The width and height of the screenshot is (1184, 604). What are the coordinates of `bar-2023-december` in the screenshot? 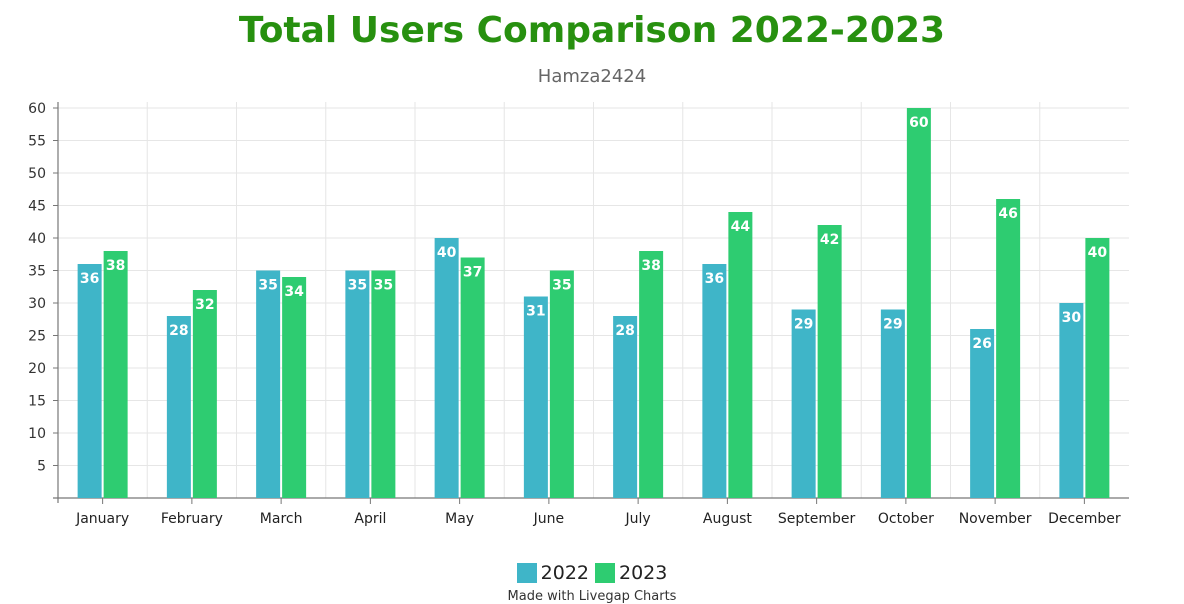 It's located at (1097, 368).